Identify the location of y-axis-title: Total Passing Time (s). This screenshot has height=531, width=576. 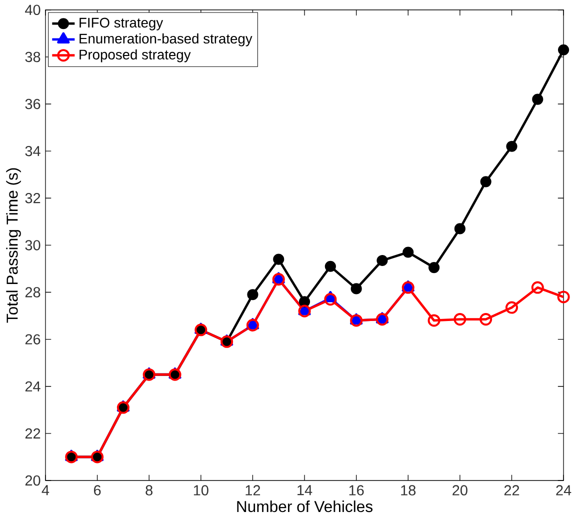
(13, 245).